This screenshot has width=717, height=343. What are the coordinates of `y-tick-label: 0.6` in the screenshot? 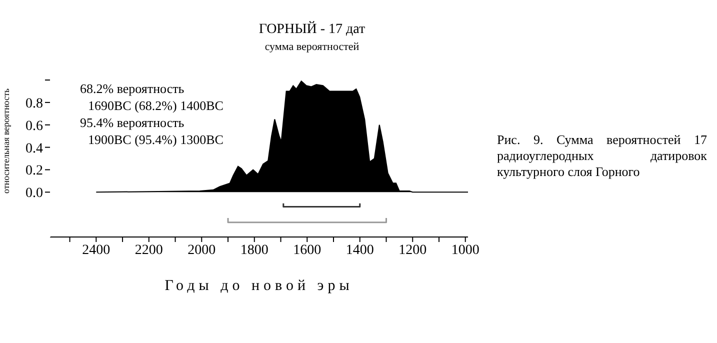 It's located at (34, 126).